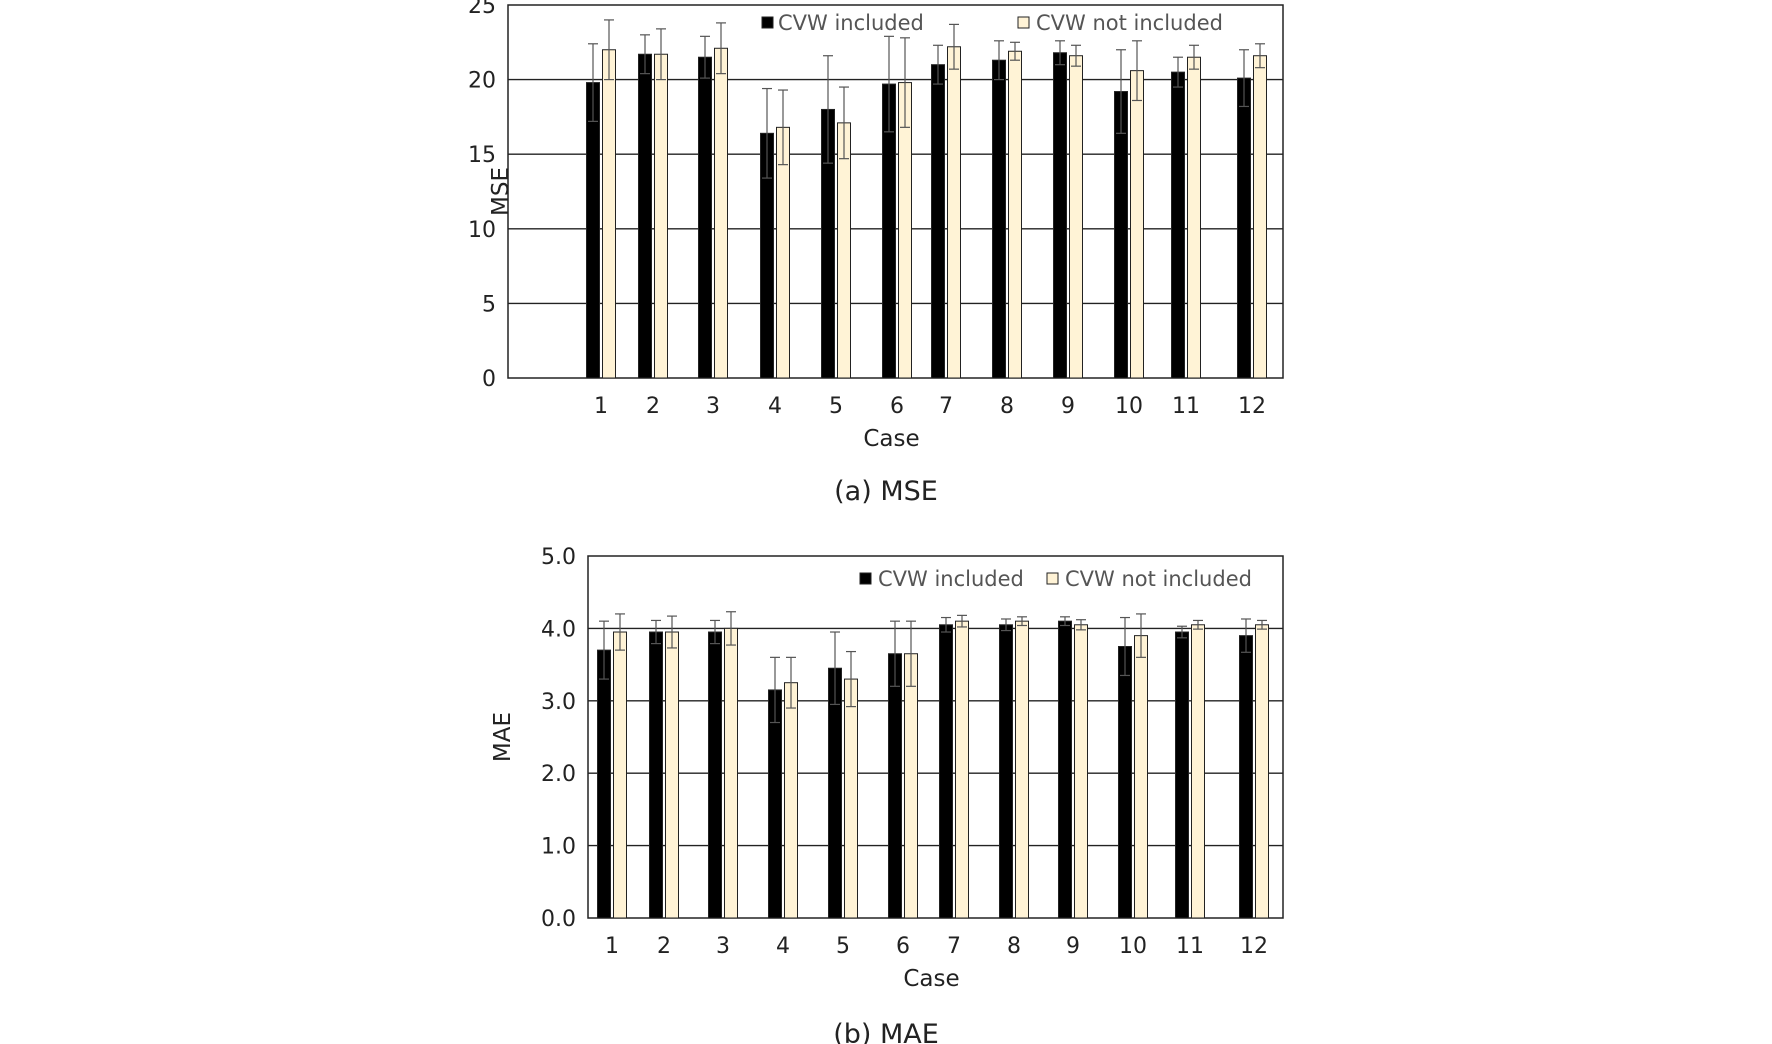 This screenshot has width=1772, height=1044. Describe the element at coordinates (558, 557) in the screenshot. I see `y-tick-label: 5.0` at that location.